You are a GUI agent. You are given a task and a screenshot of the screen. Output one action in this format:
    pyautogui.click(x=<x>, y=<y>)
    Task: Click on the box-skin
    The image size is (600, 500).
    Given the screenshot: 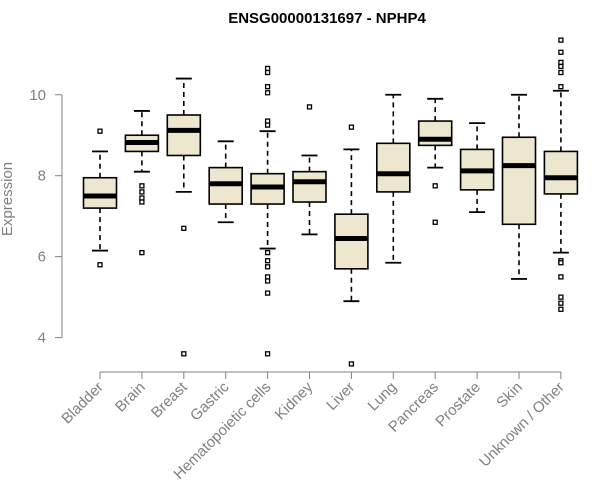 What is the action you would take?
    pyautogui.click(x=519, y=186)
    